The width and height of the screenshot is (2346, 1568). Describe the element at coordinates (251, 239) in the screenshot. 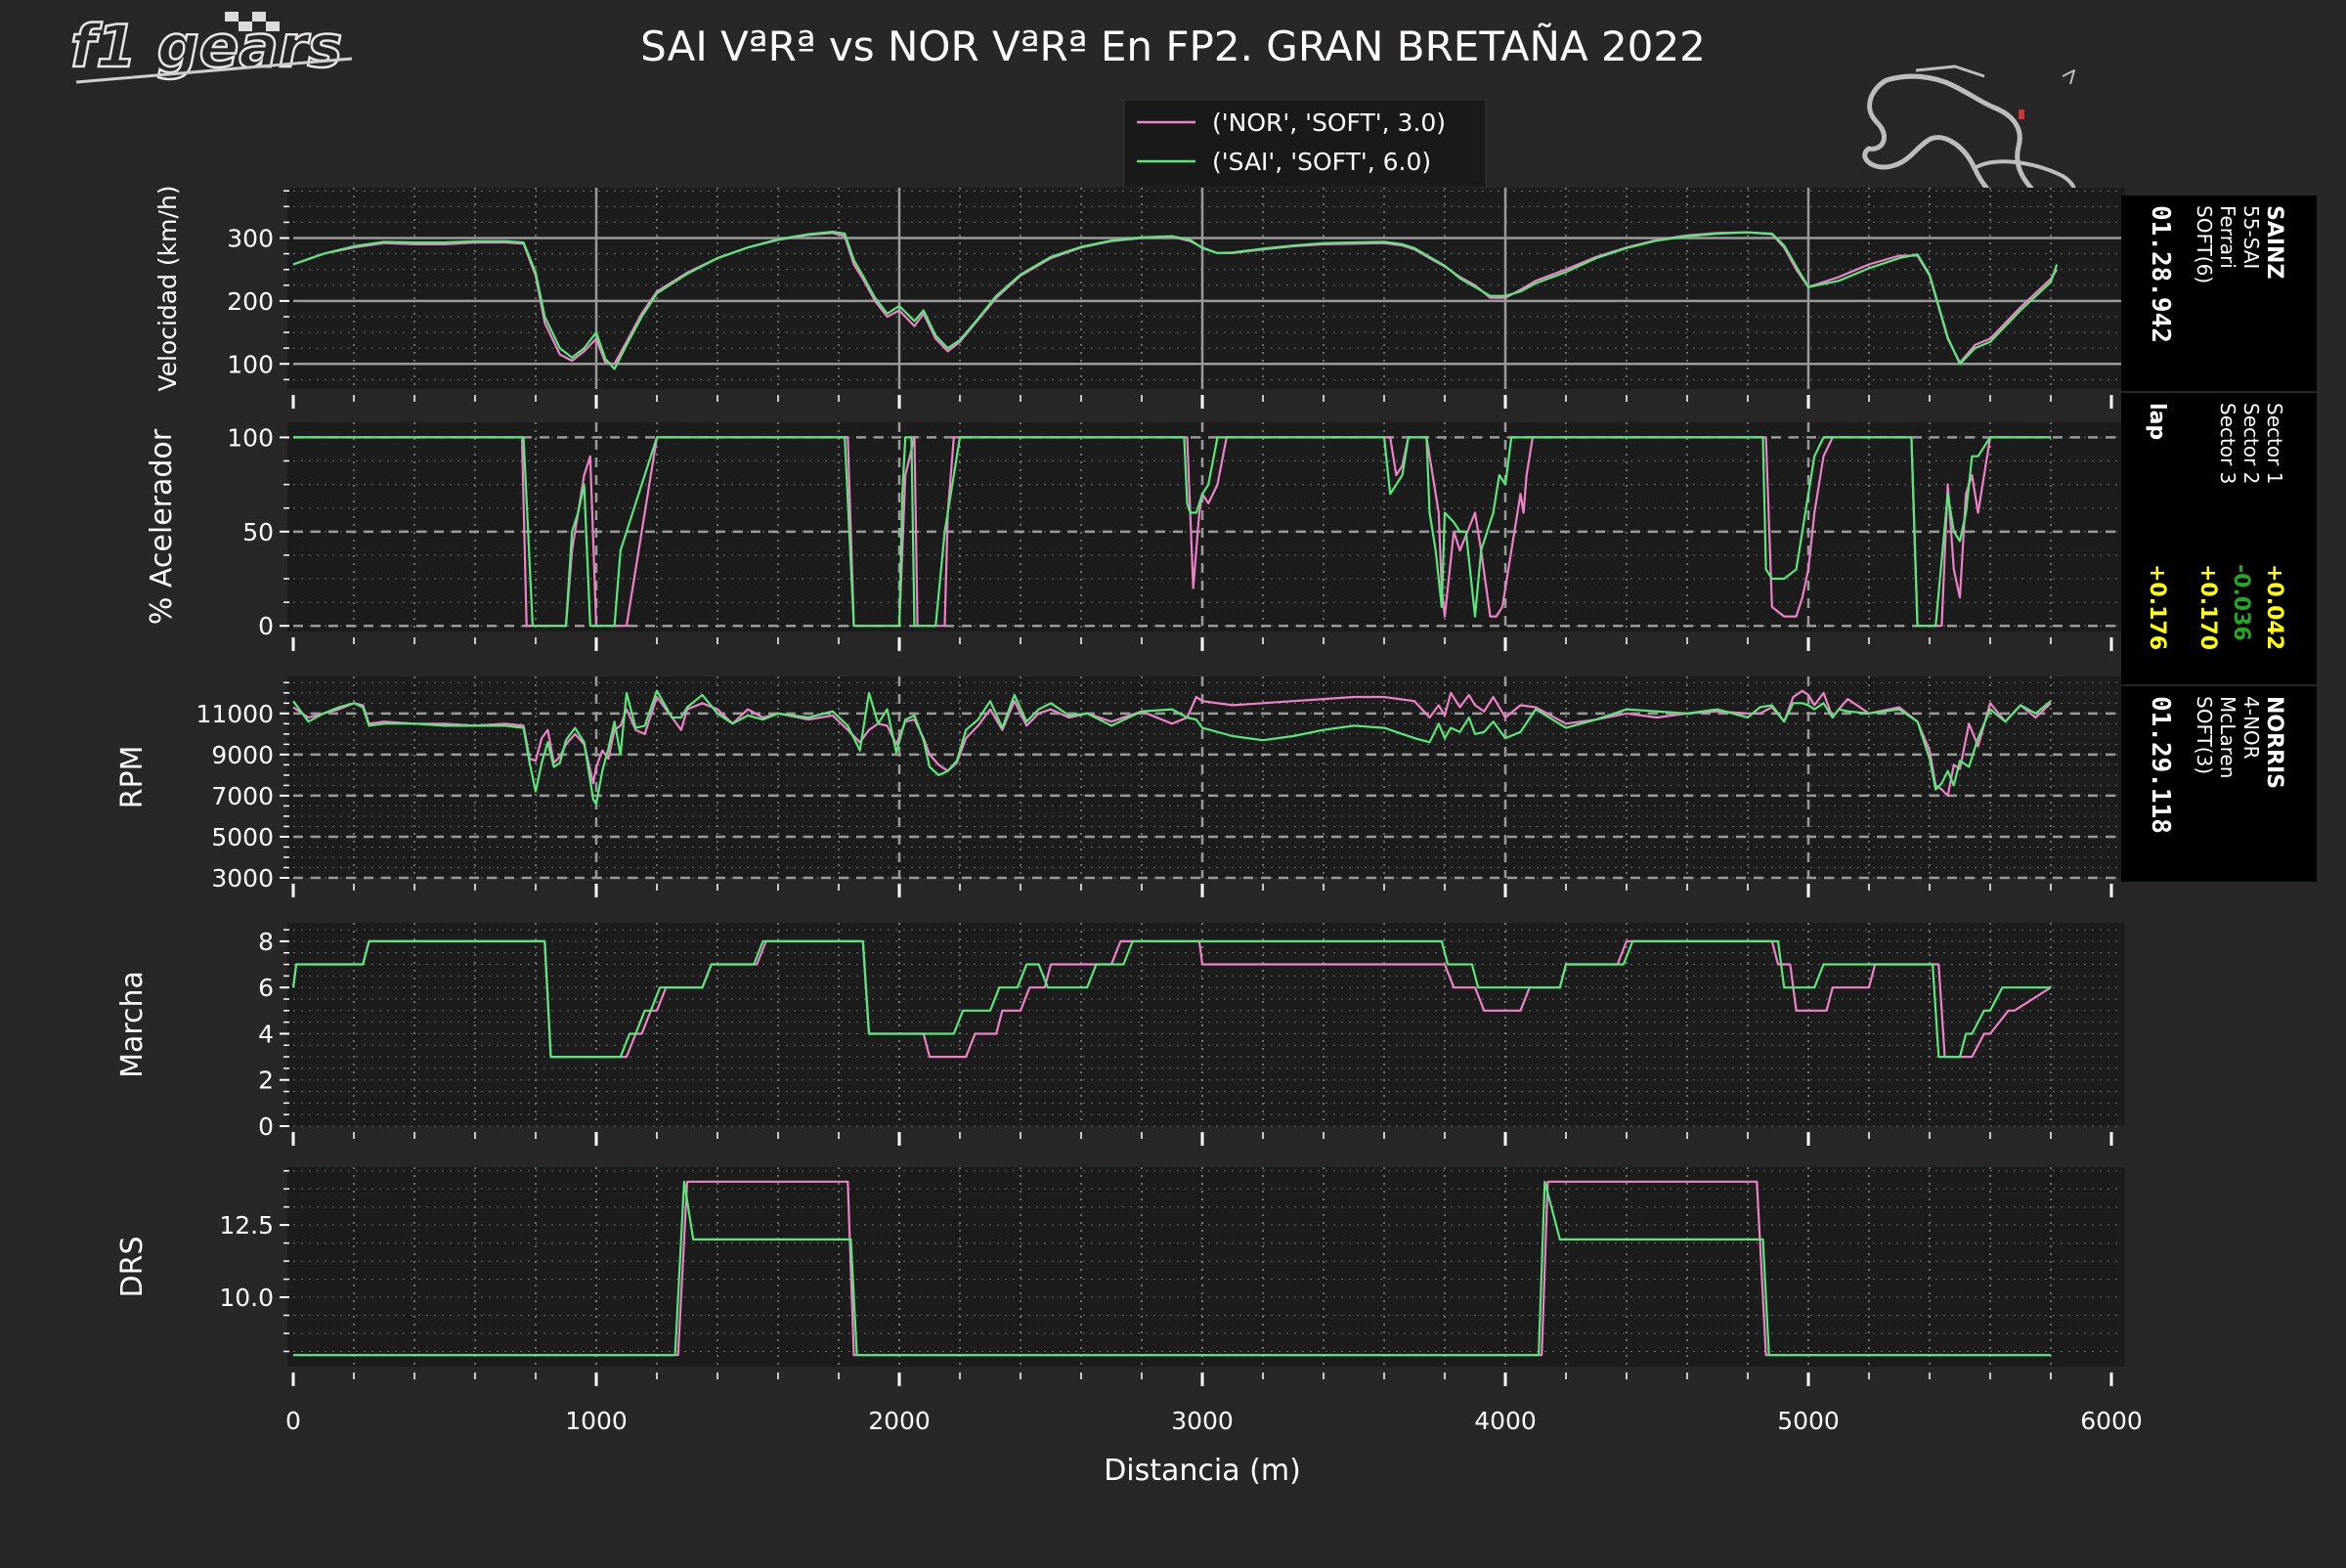

I see `y-tick-label: 300` at that location.